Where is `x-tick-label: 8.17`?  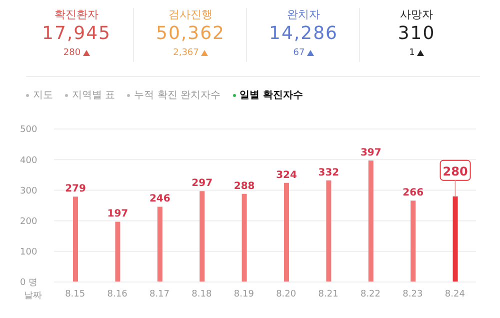
x-tick-label: 8.17 is located at coordinates (159, 294).